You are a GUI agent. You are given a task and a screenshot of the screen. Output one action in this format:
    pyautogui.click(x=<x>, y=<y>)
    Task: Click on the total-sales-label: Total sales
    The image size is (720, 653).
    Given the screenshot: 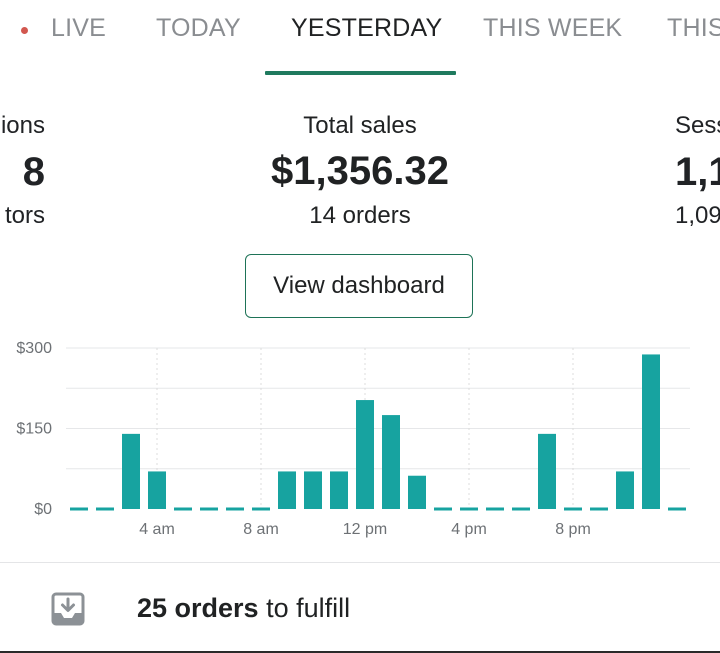 What is the action you would take?
    pyautogui.click(x=360, y=125)
    